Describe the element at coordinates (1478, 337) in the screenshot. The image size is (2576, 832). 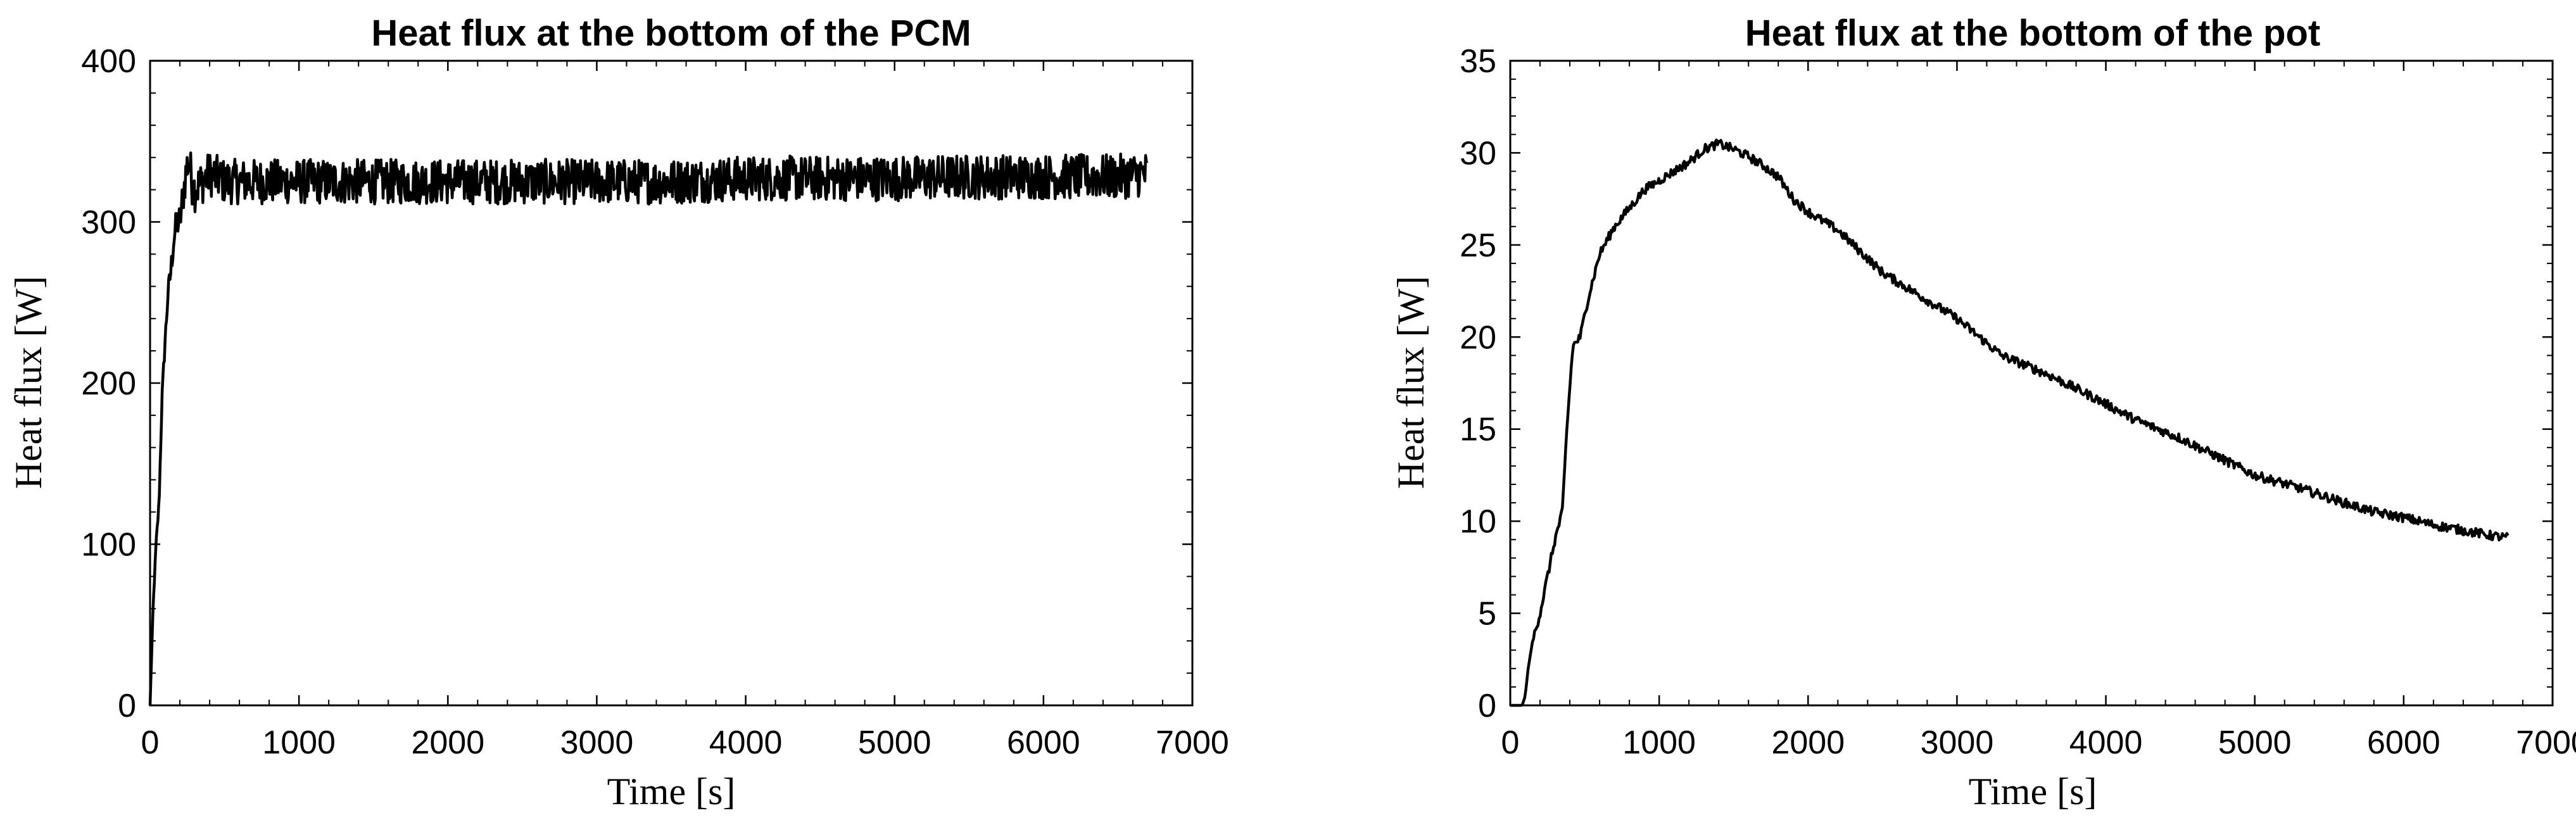
I see `y-tick-label: 20` at that location.